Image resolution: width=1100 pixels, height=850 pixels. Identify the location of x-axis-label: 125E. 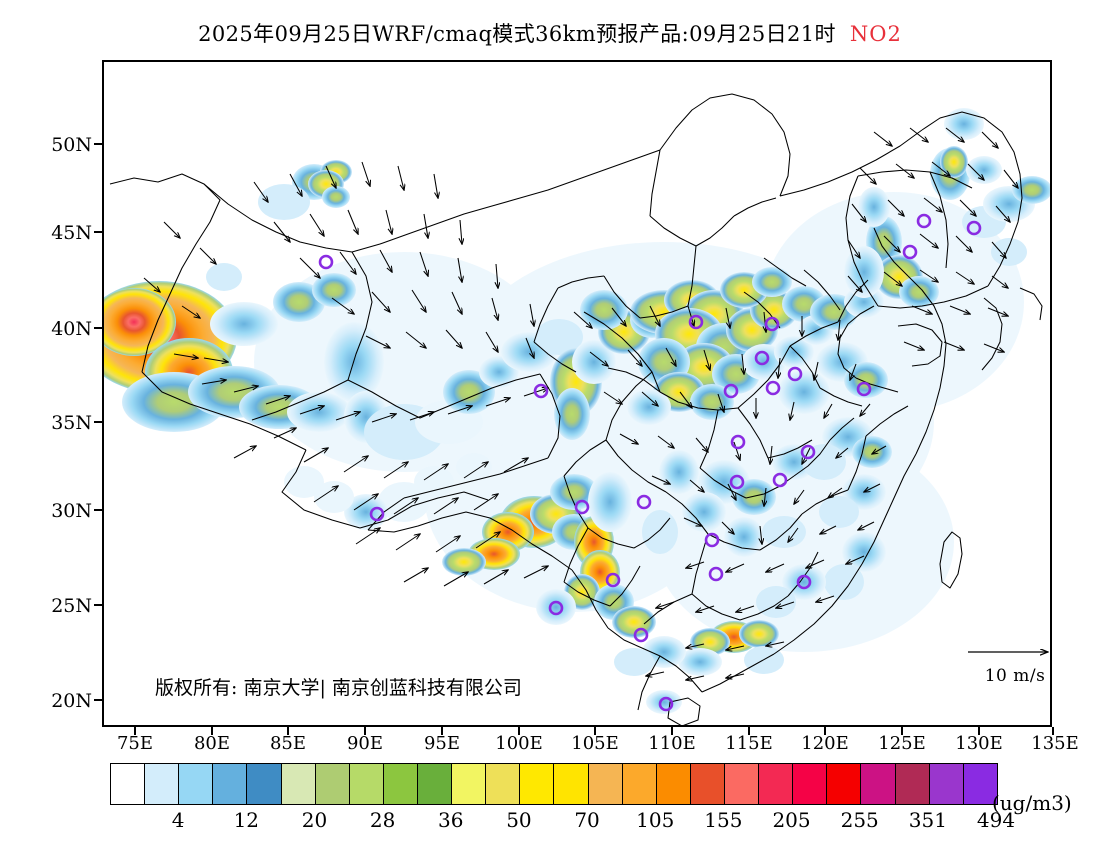
(902, 743).